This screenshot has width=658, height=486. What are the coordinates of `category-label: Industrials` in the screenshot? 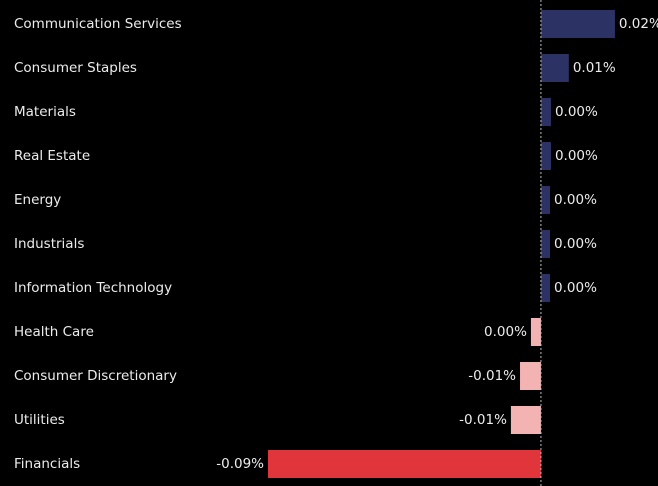 It's located at (49, 244).